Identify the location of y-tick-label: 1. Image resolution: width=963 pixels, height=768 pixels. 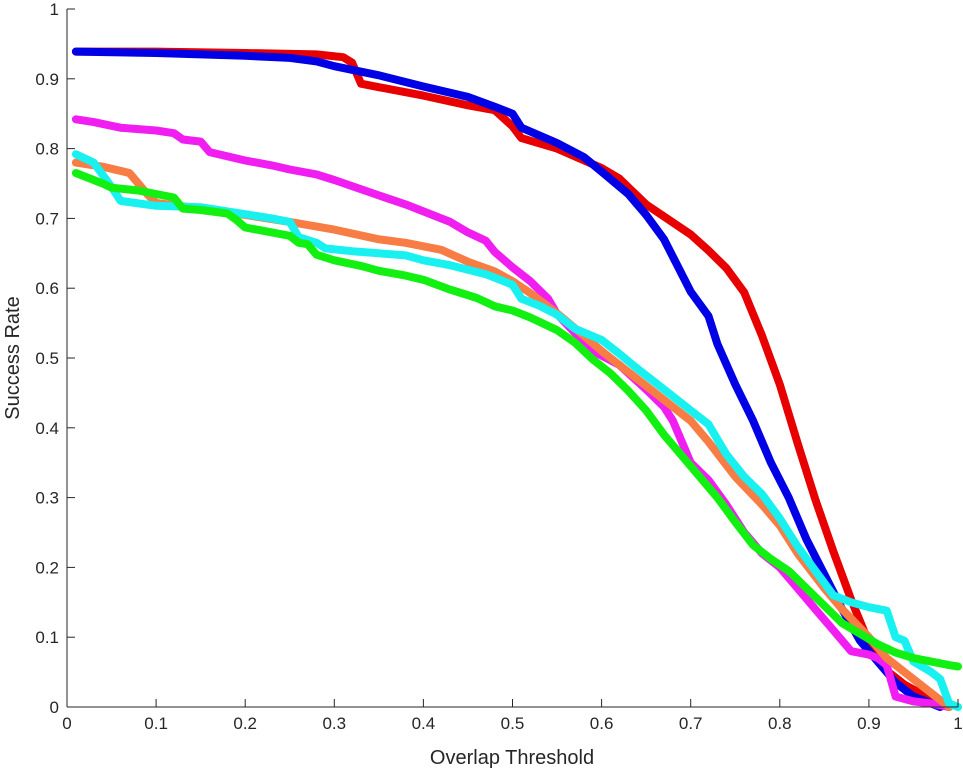
(54, 9).